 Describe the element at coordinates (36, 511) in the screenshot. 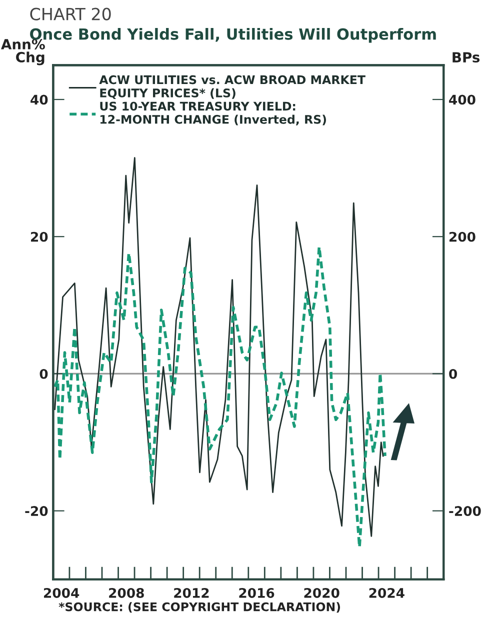

I see `y-tick-label: -20` at that location.